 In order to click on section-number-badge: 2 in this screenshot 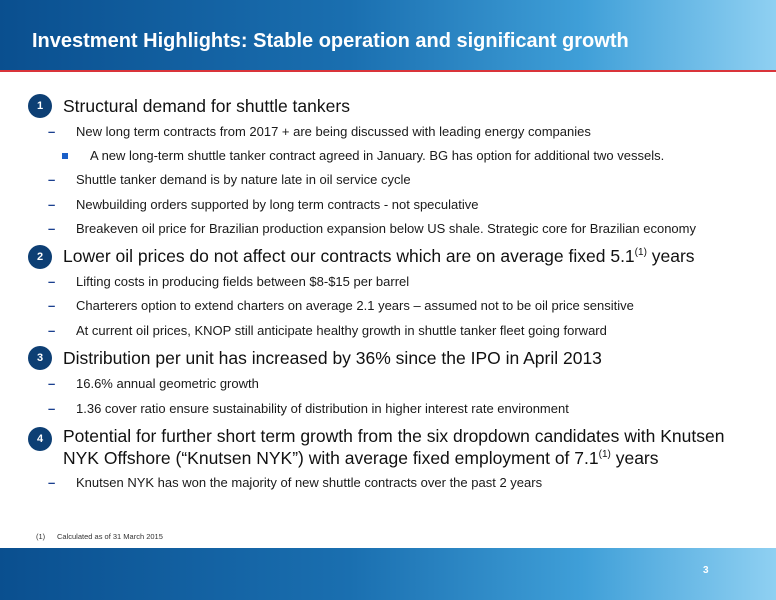, I will do `click(40, 257)`.